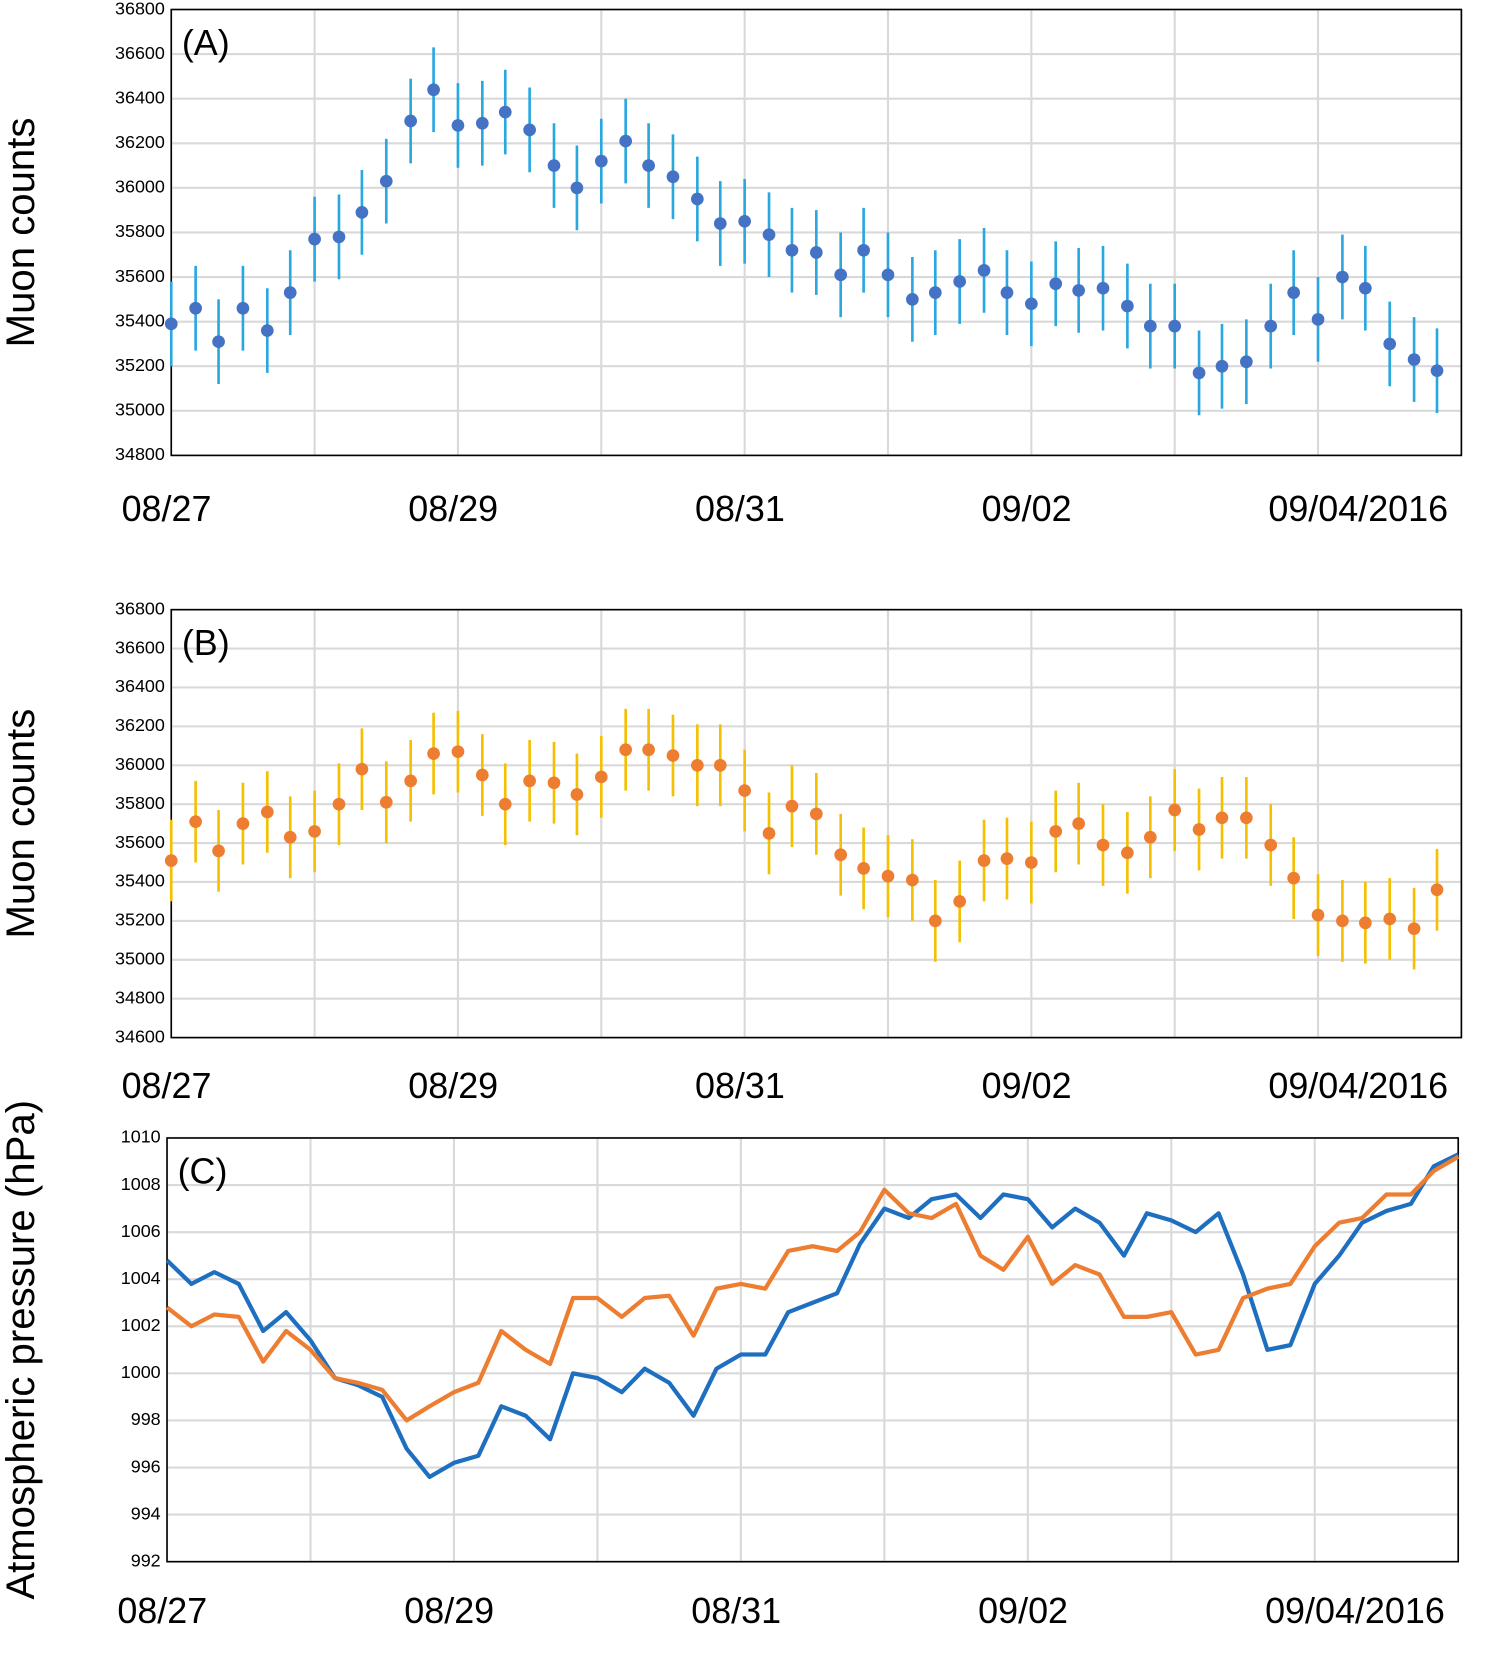 The height and width of the screenshot is (1661, 1490). I want to click on y-axis-label: Muon counts, so click(21, 824).